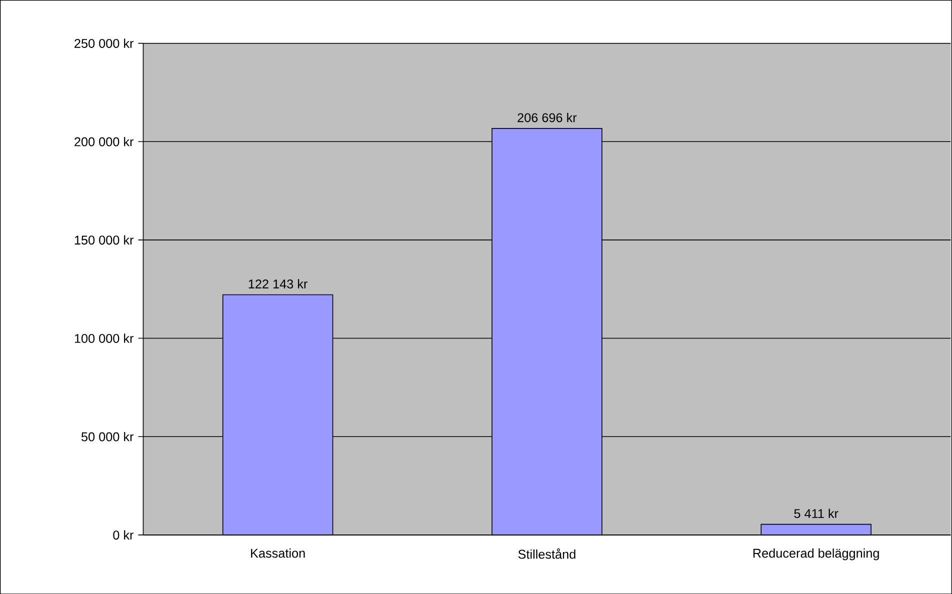 This screenshot has height=594, width=952. What do you see at coordinates (278, 553) in the screenshot?
I see `x-tick-label: Kassation` at bounding box center [278, 553].